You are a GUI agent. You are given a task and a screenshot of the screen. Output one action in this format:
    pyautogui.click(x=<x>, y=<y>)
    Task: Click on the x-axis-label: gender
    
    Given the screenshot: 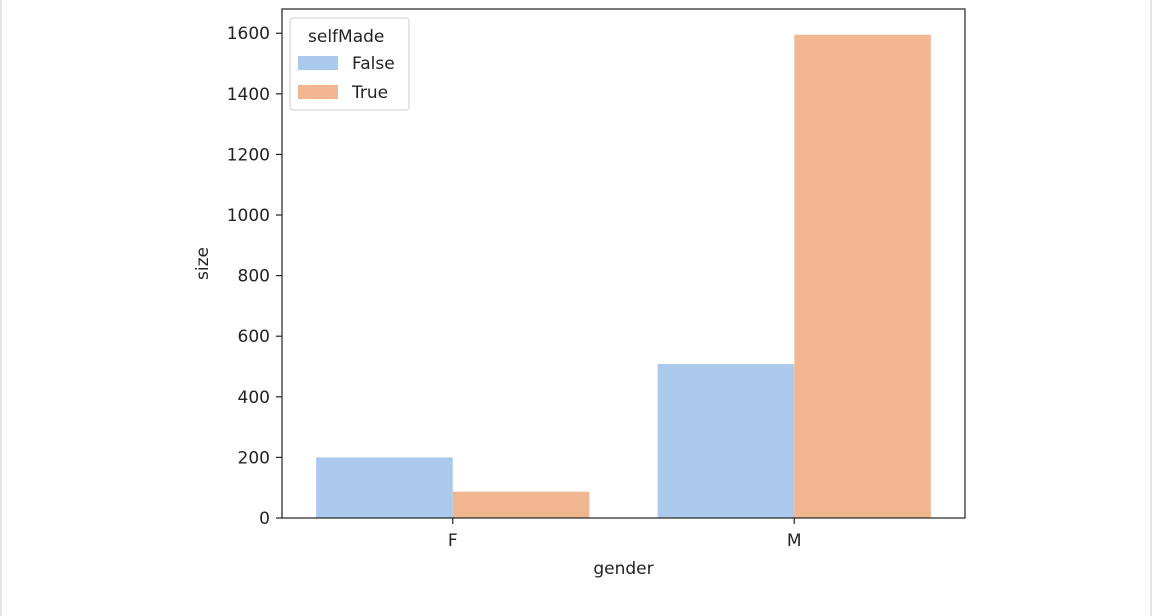 What is the action you would take?
    pyautogui.click(x=623, y=569)
    